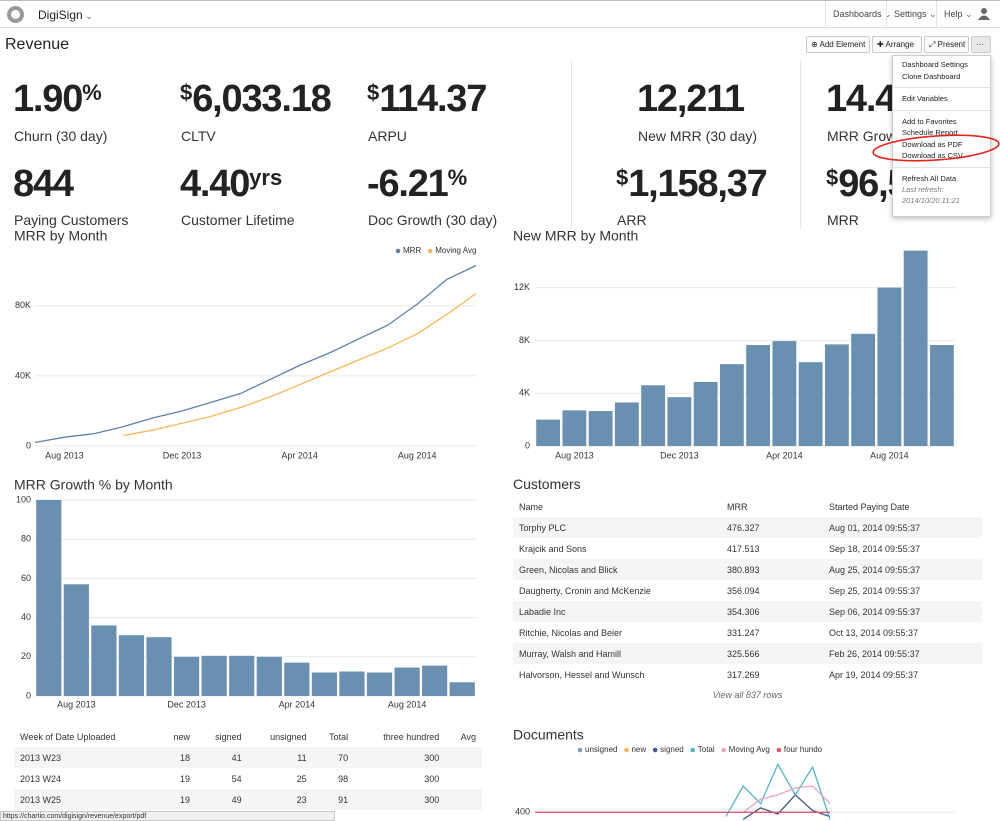 The width and height of the screenshot is (1000, 821). I want to click on kpi-label: ARR, so click(632, 220).